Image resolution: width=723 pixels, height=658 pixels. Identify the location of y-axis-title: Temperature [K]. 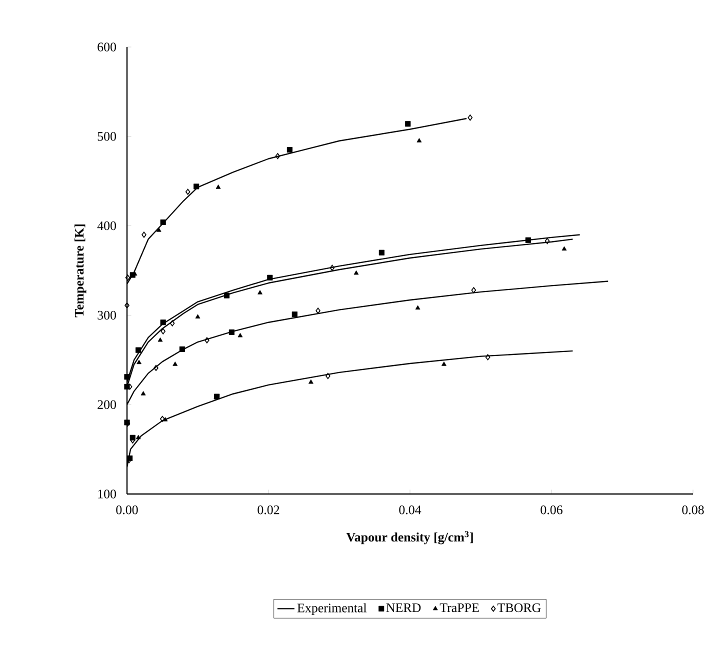
(80, 271).